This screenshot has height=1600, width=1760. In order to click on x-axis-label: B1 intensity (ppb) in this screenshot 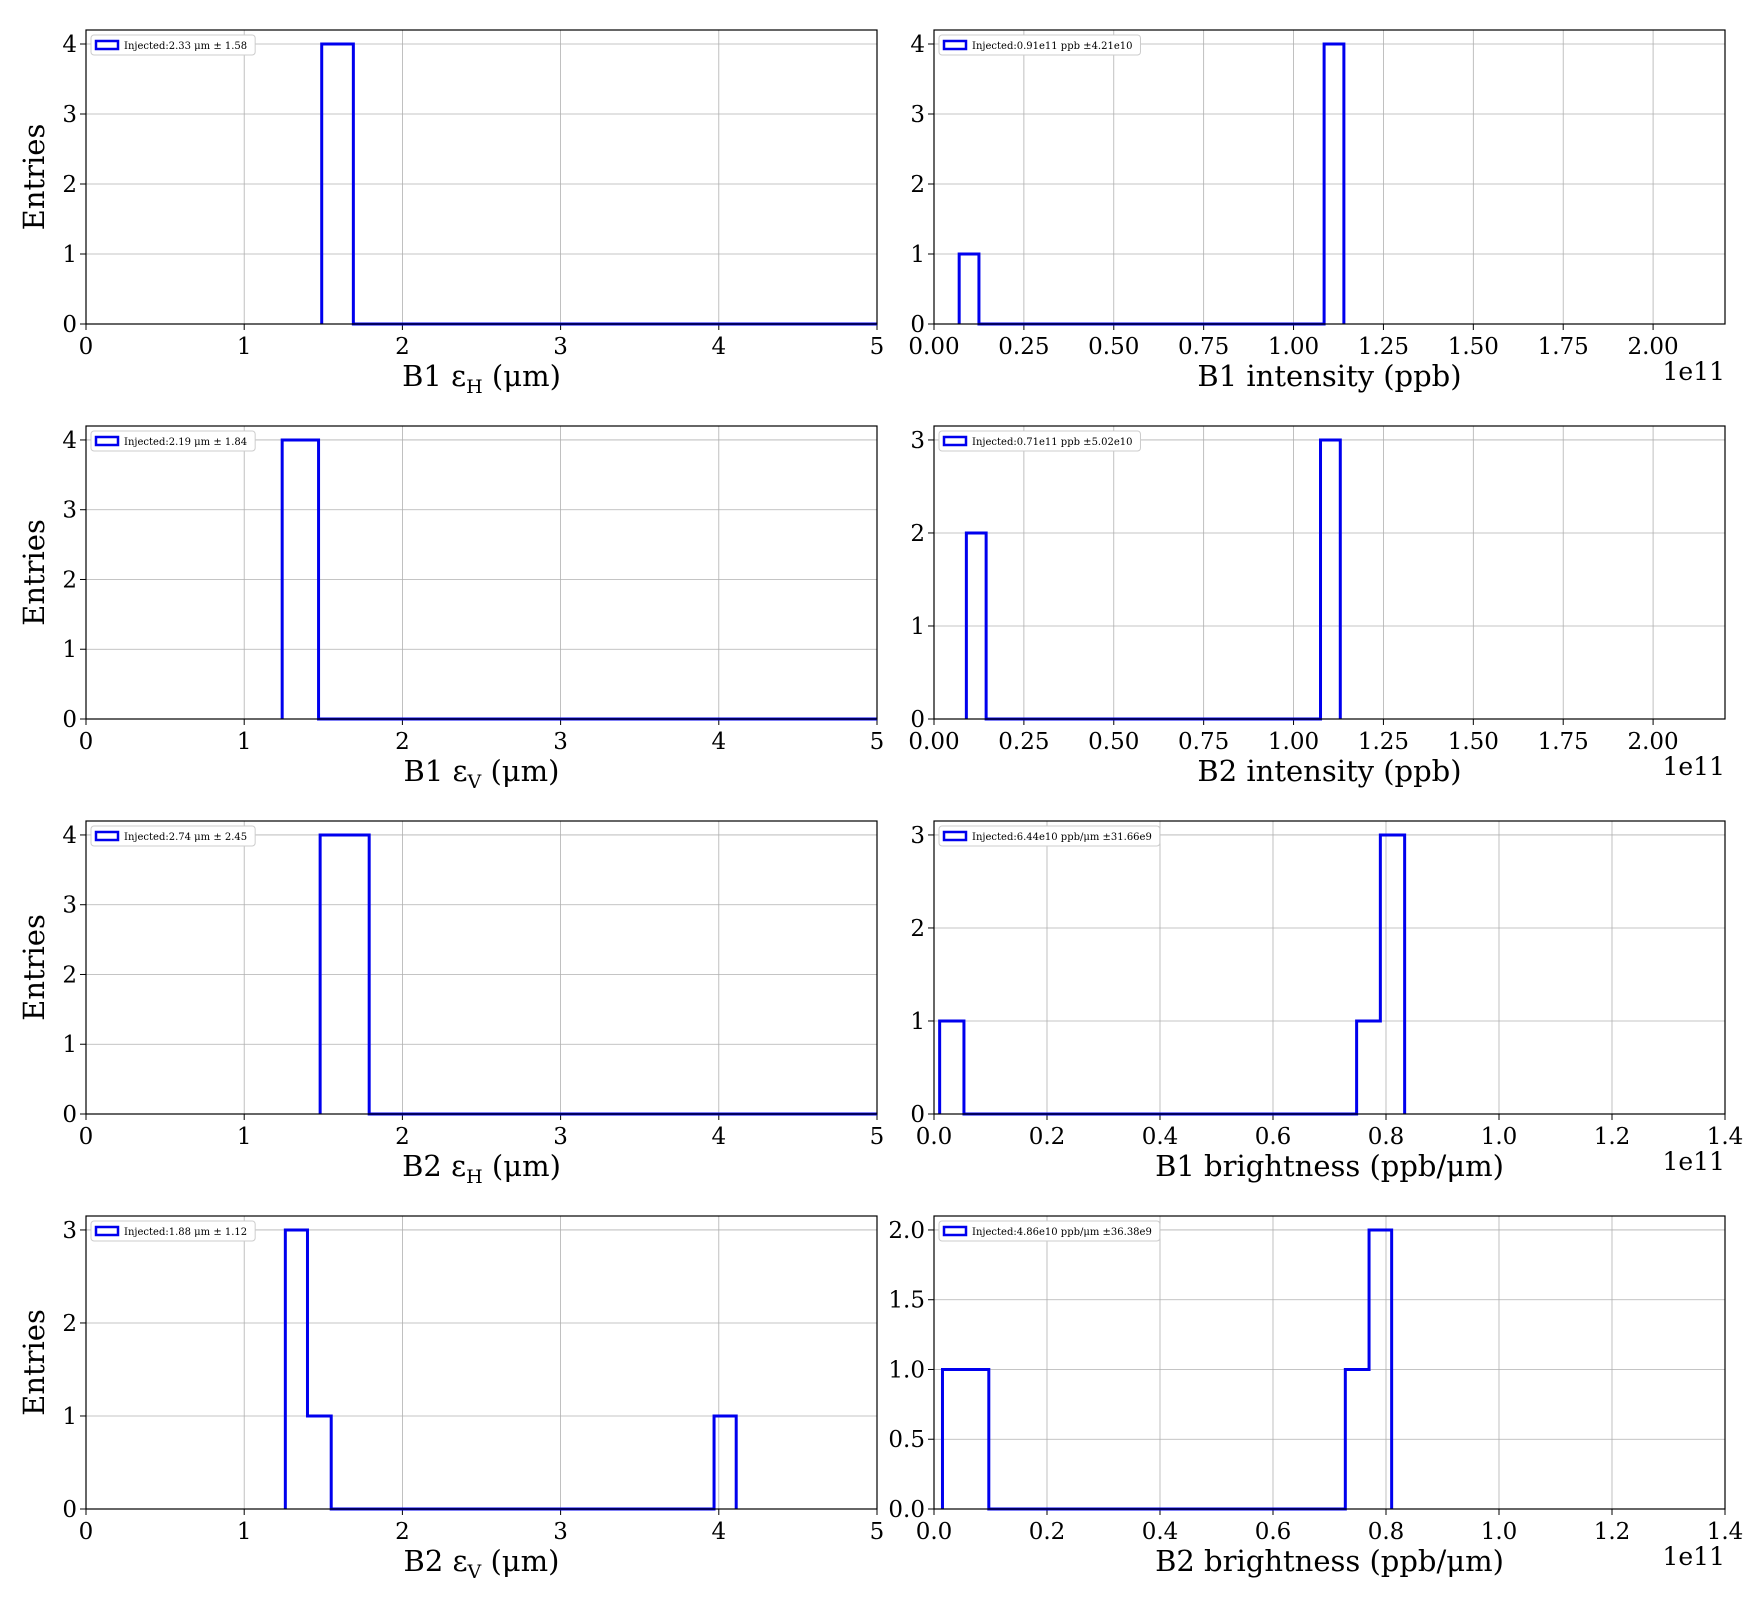, I will do `click(1329, 376)`.